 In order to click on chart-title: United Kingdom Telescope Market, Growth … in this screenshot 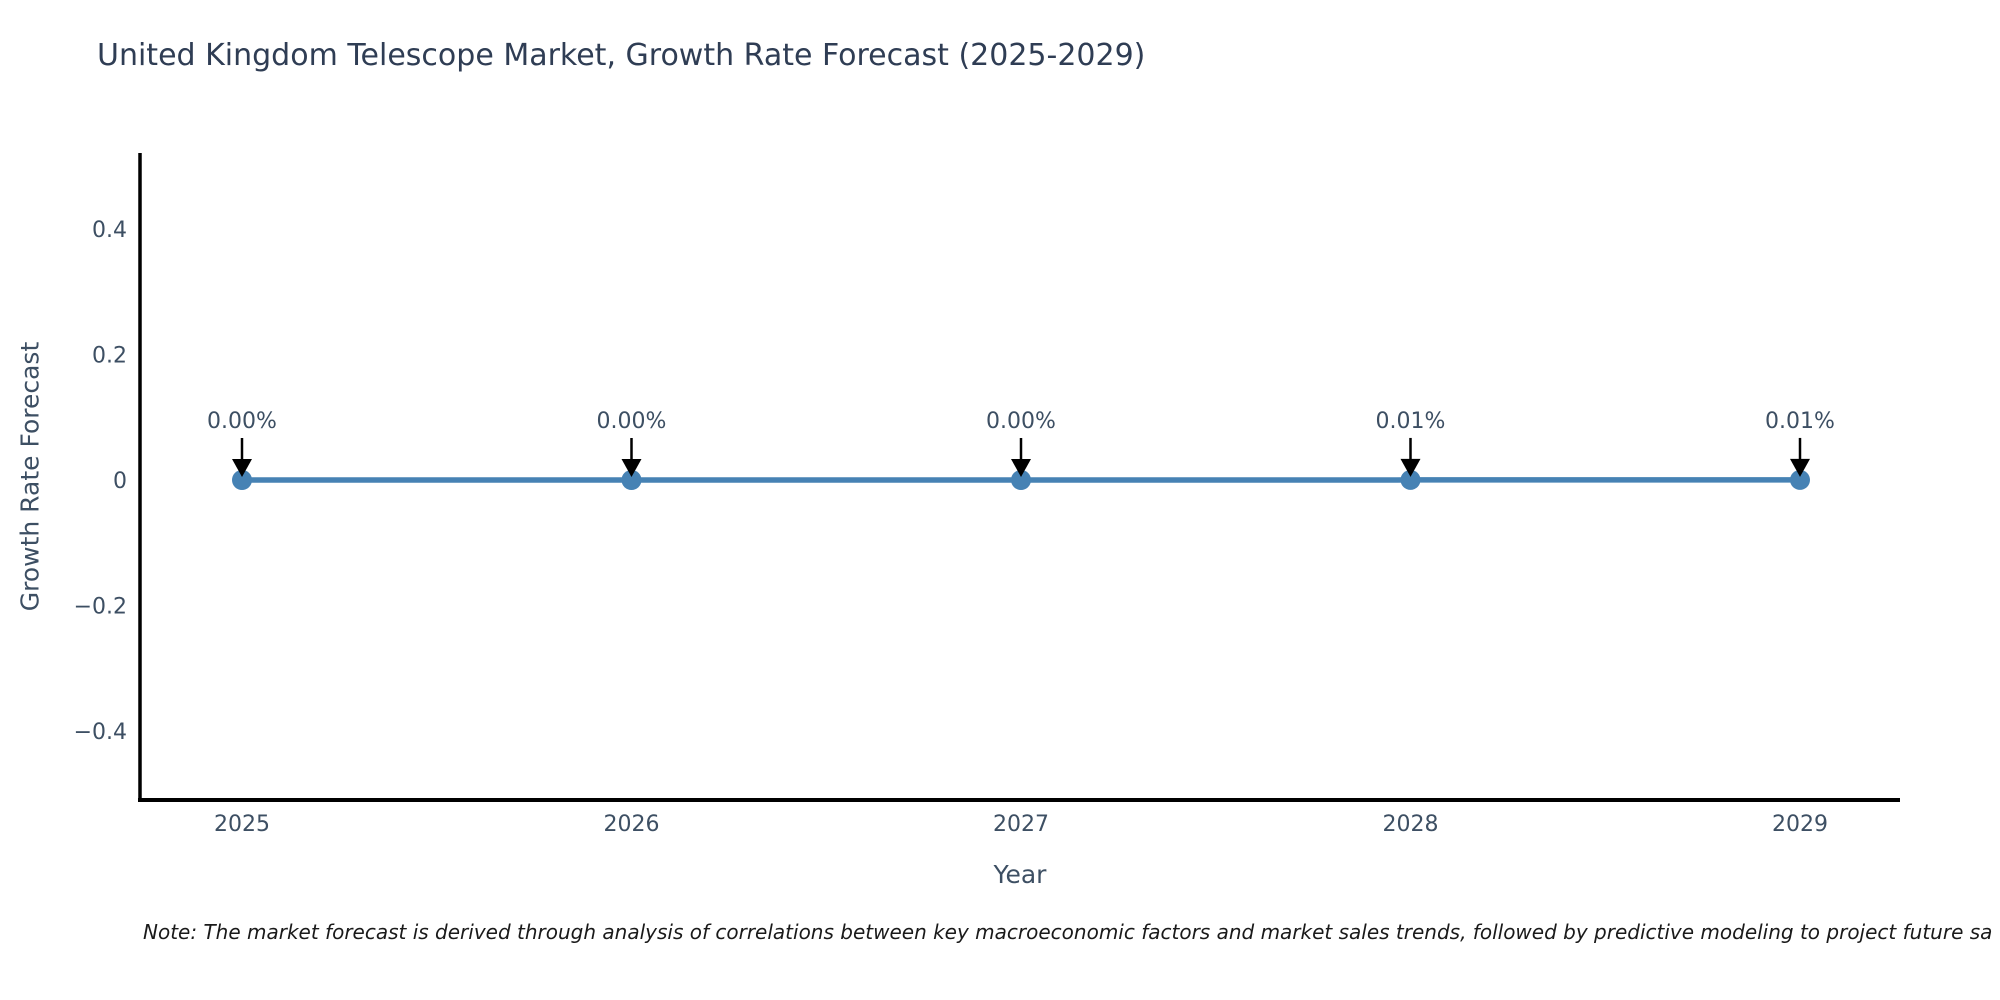, I will do `click(621, 55)`.